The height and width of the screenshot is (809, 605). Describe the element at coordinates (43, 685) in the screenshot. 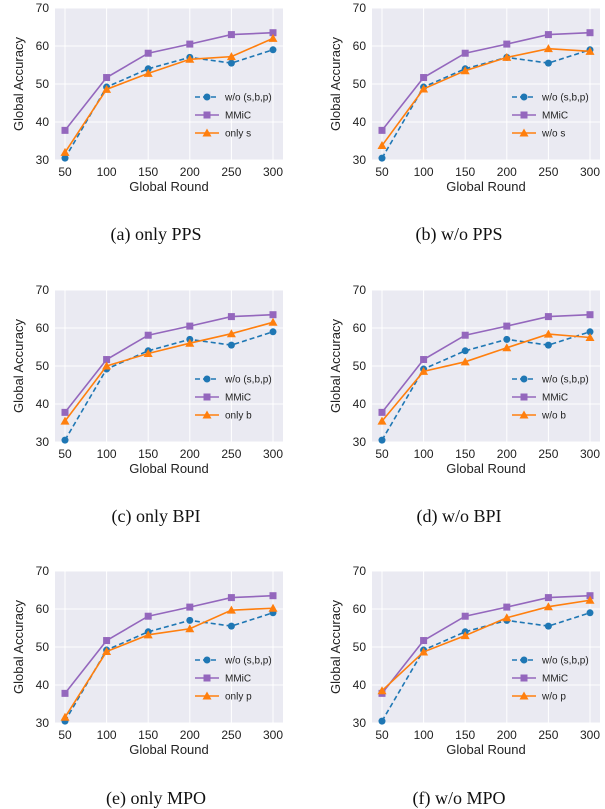

I see `y-tick-label: 40` at that location.